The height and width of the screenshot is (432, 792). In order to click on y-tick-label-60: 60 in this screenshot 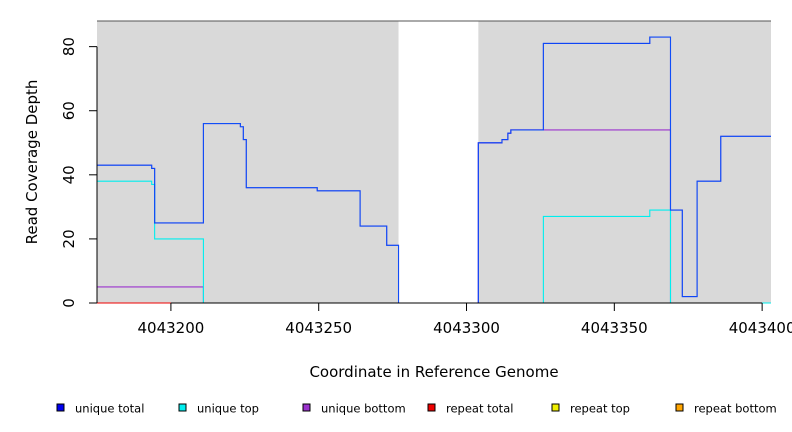, I will do `click(69, 110)`.